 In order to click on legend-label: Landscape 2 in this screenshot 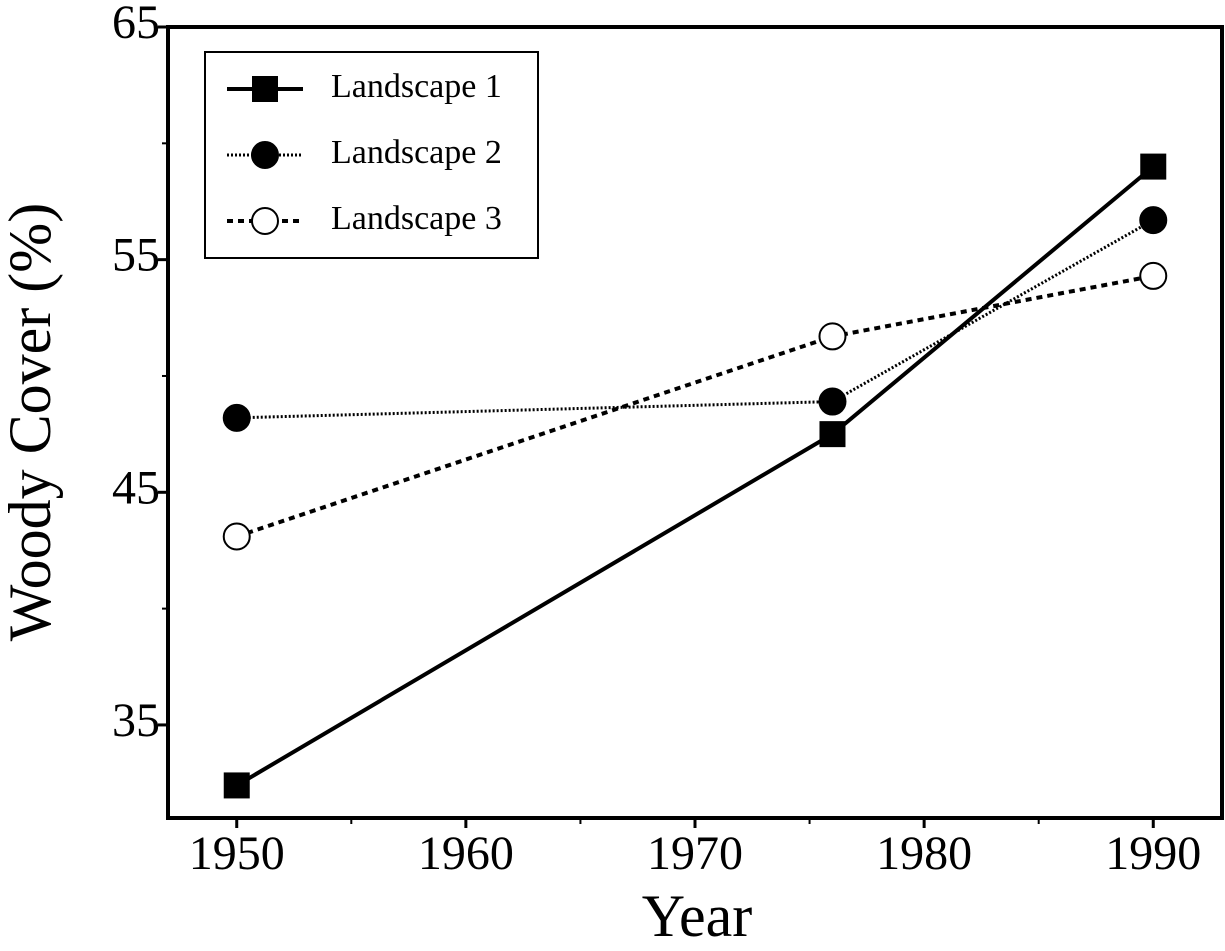, I will do `click(416, 152)`.